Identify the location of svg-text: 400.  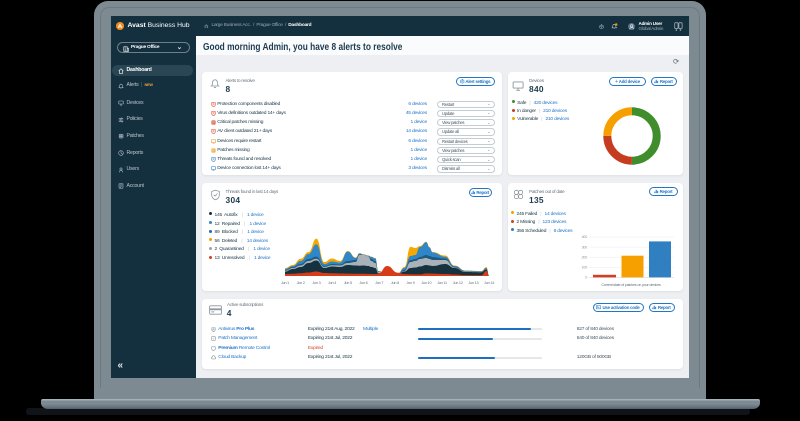
(585, 237).